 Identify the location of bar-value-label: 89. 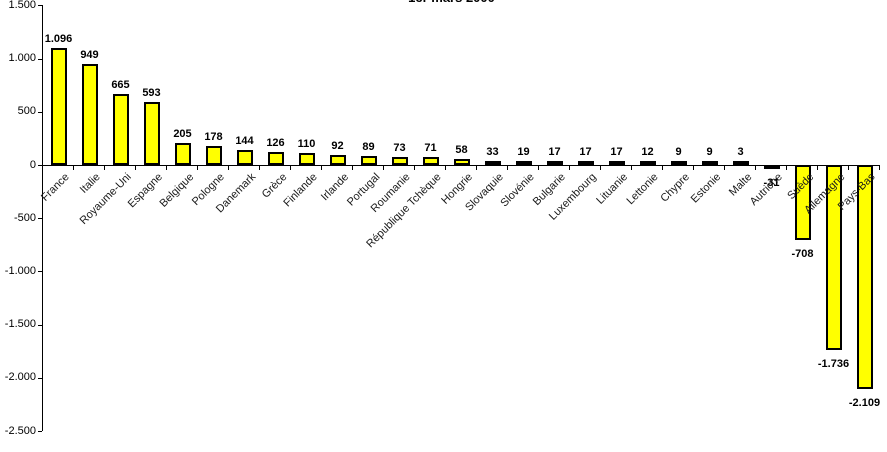
(368, 146).